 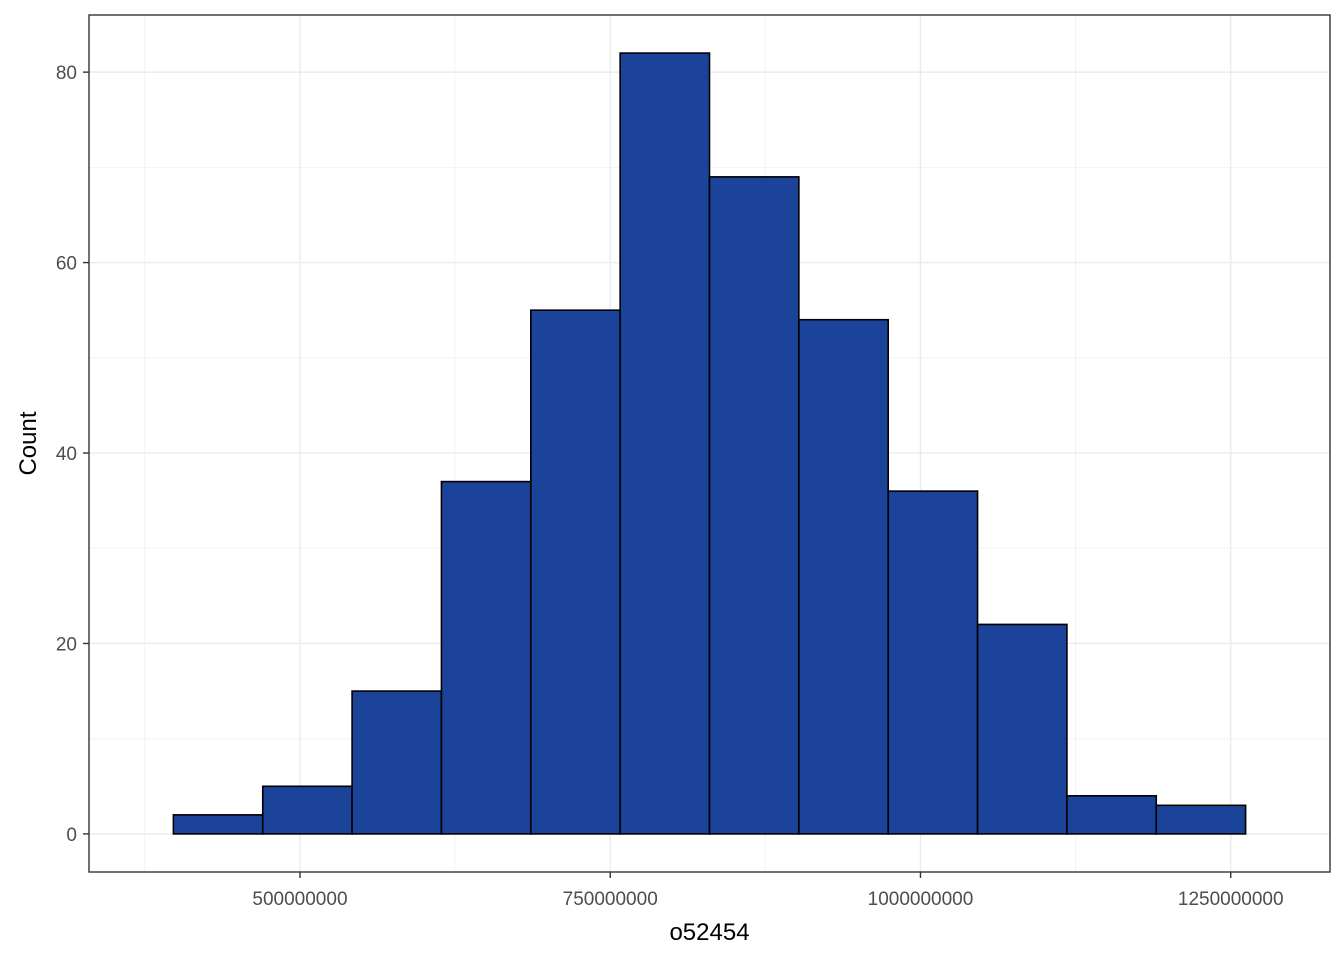 I want to click on y-tick-label: 60, so click(x=66, y=264).